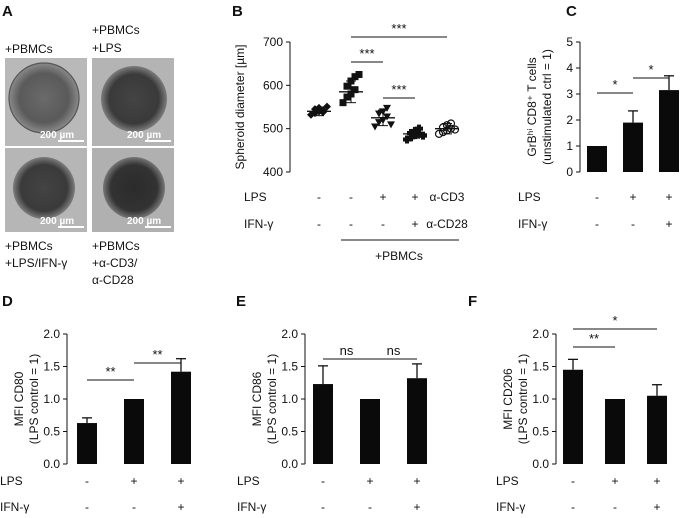  I want to click on significance-label: *, so click(614, 320).